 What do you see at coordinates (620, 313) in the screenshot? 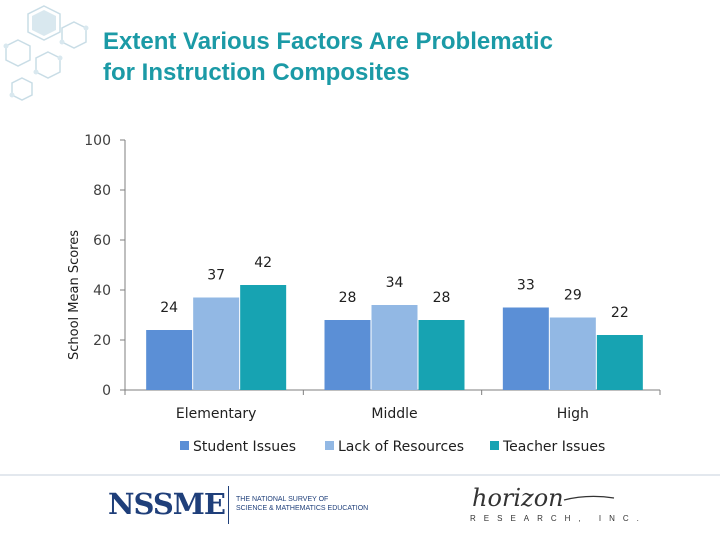
I see `data-label: 22` at bounding box center [620, 313].